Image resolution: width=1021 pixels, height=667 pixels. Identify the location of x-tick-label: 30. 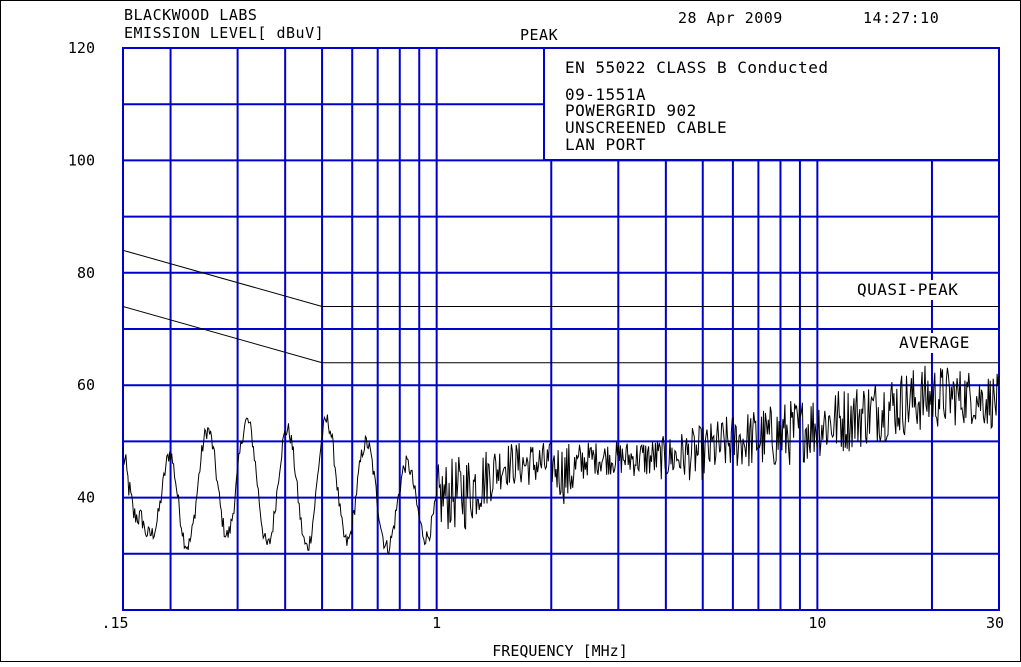
(995, 623).